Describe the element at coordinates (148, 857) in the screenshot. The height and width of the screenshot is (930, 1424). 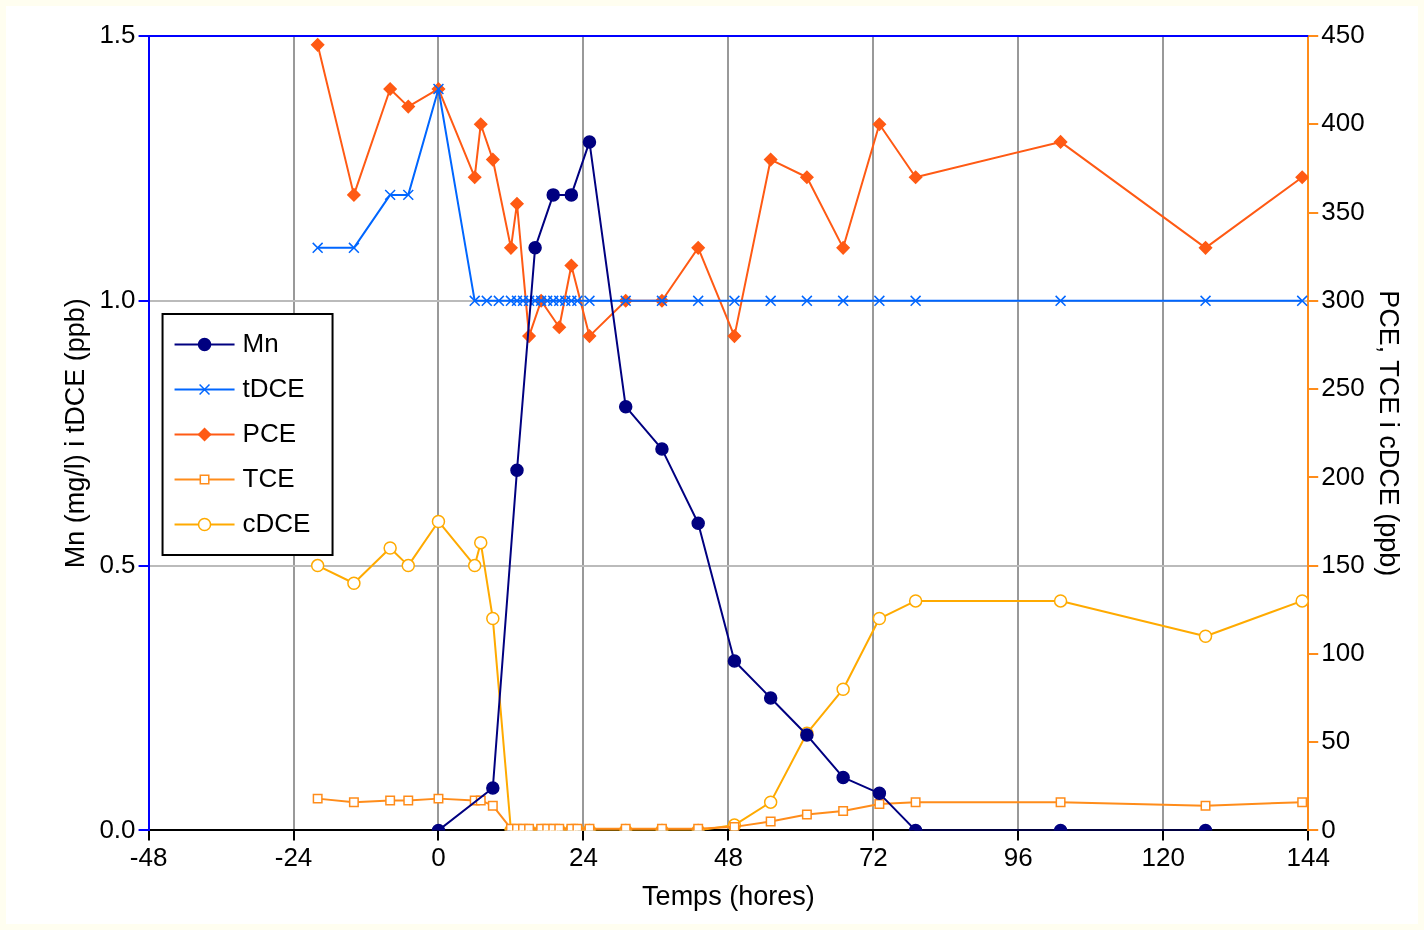
I see `x-tick-label: -48` at that location.